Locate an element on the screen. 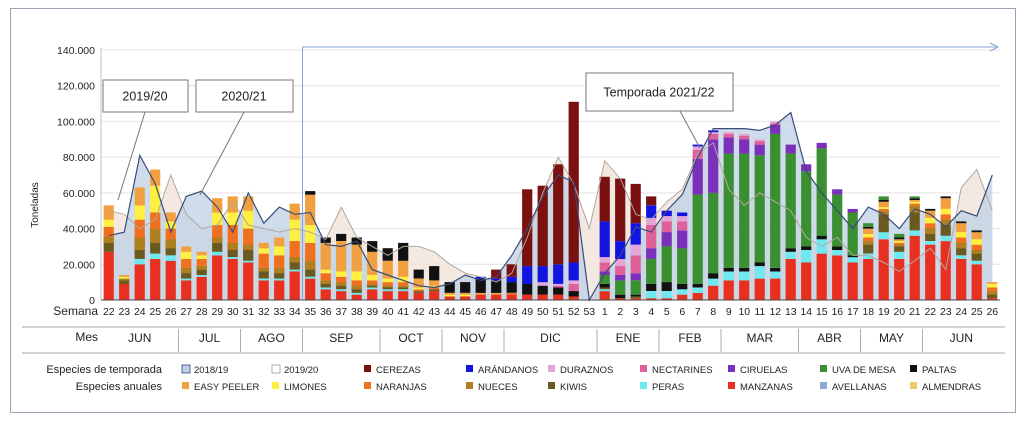 This screenshot has height=421, width=1024. legend-label: MANZANAS is located at coordinates (766, 387).